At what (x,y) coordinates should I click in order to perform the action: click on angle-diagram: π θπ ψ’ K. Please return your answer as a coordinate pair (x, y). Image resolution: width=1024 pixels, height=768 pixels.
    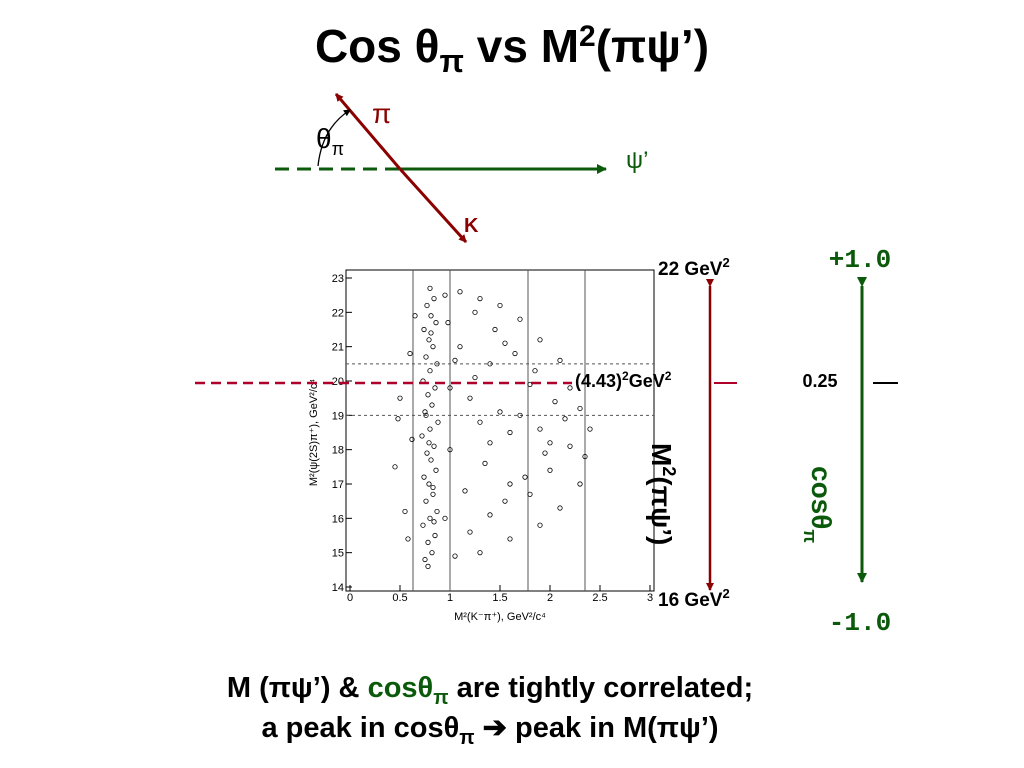
    Looking at the image, I should click on (461, 168).